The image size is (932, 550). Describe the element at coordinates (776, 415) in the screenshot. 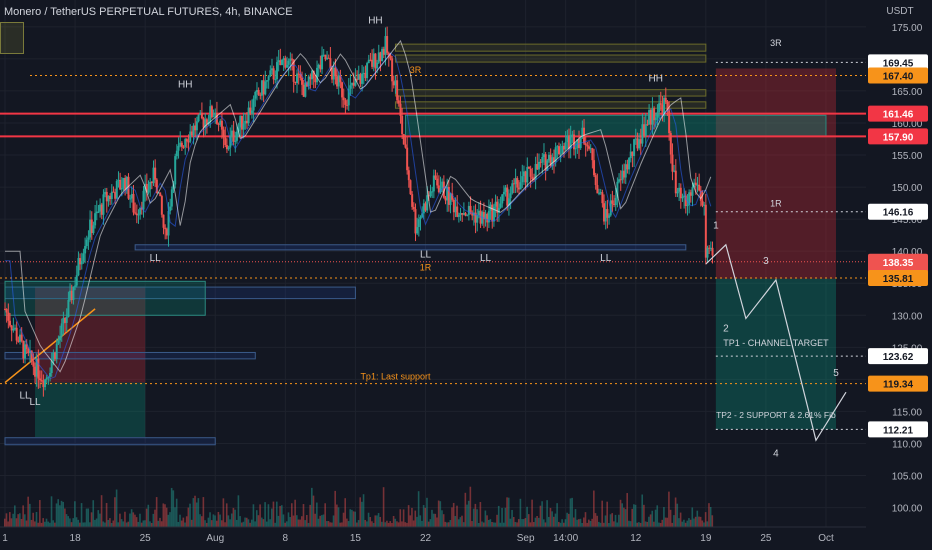

I see `tp2-label: TP2 - 2 SUPPORT & 2.61% Fib` at that location.